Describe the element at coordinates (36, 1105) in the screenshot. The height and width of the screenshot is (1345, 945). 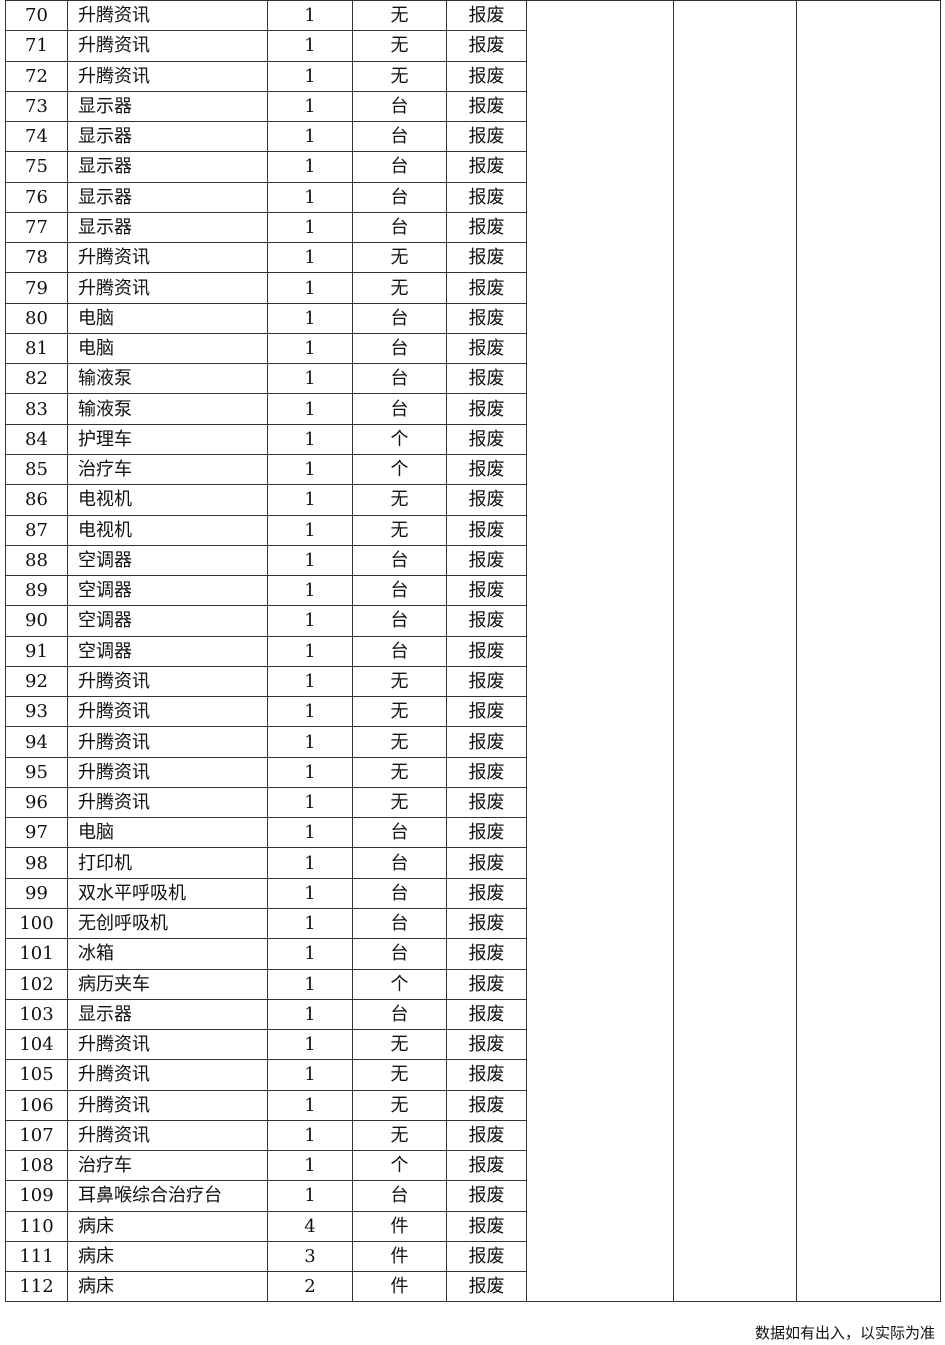
I see `row-number-cell: 106` at that location.